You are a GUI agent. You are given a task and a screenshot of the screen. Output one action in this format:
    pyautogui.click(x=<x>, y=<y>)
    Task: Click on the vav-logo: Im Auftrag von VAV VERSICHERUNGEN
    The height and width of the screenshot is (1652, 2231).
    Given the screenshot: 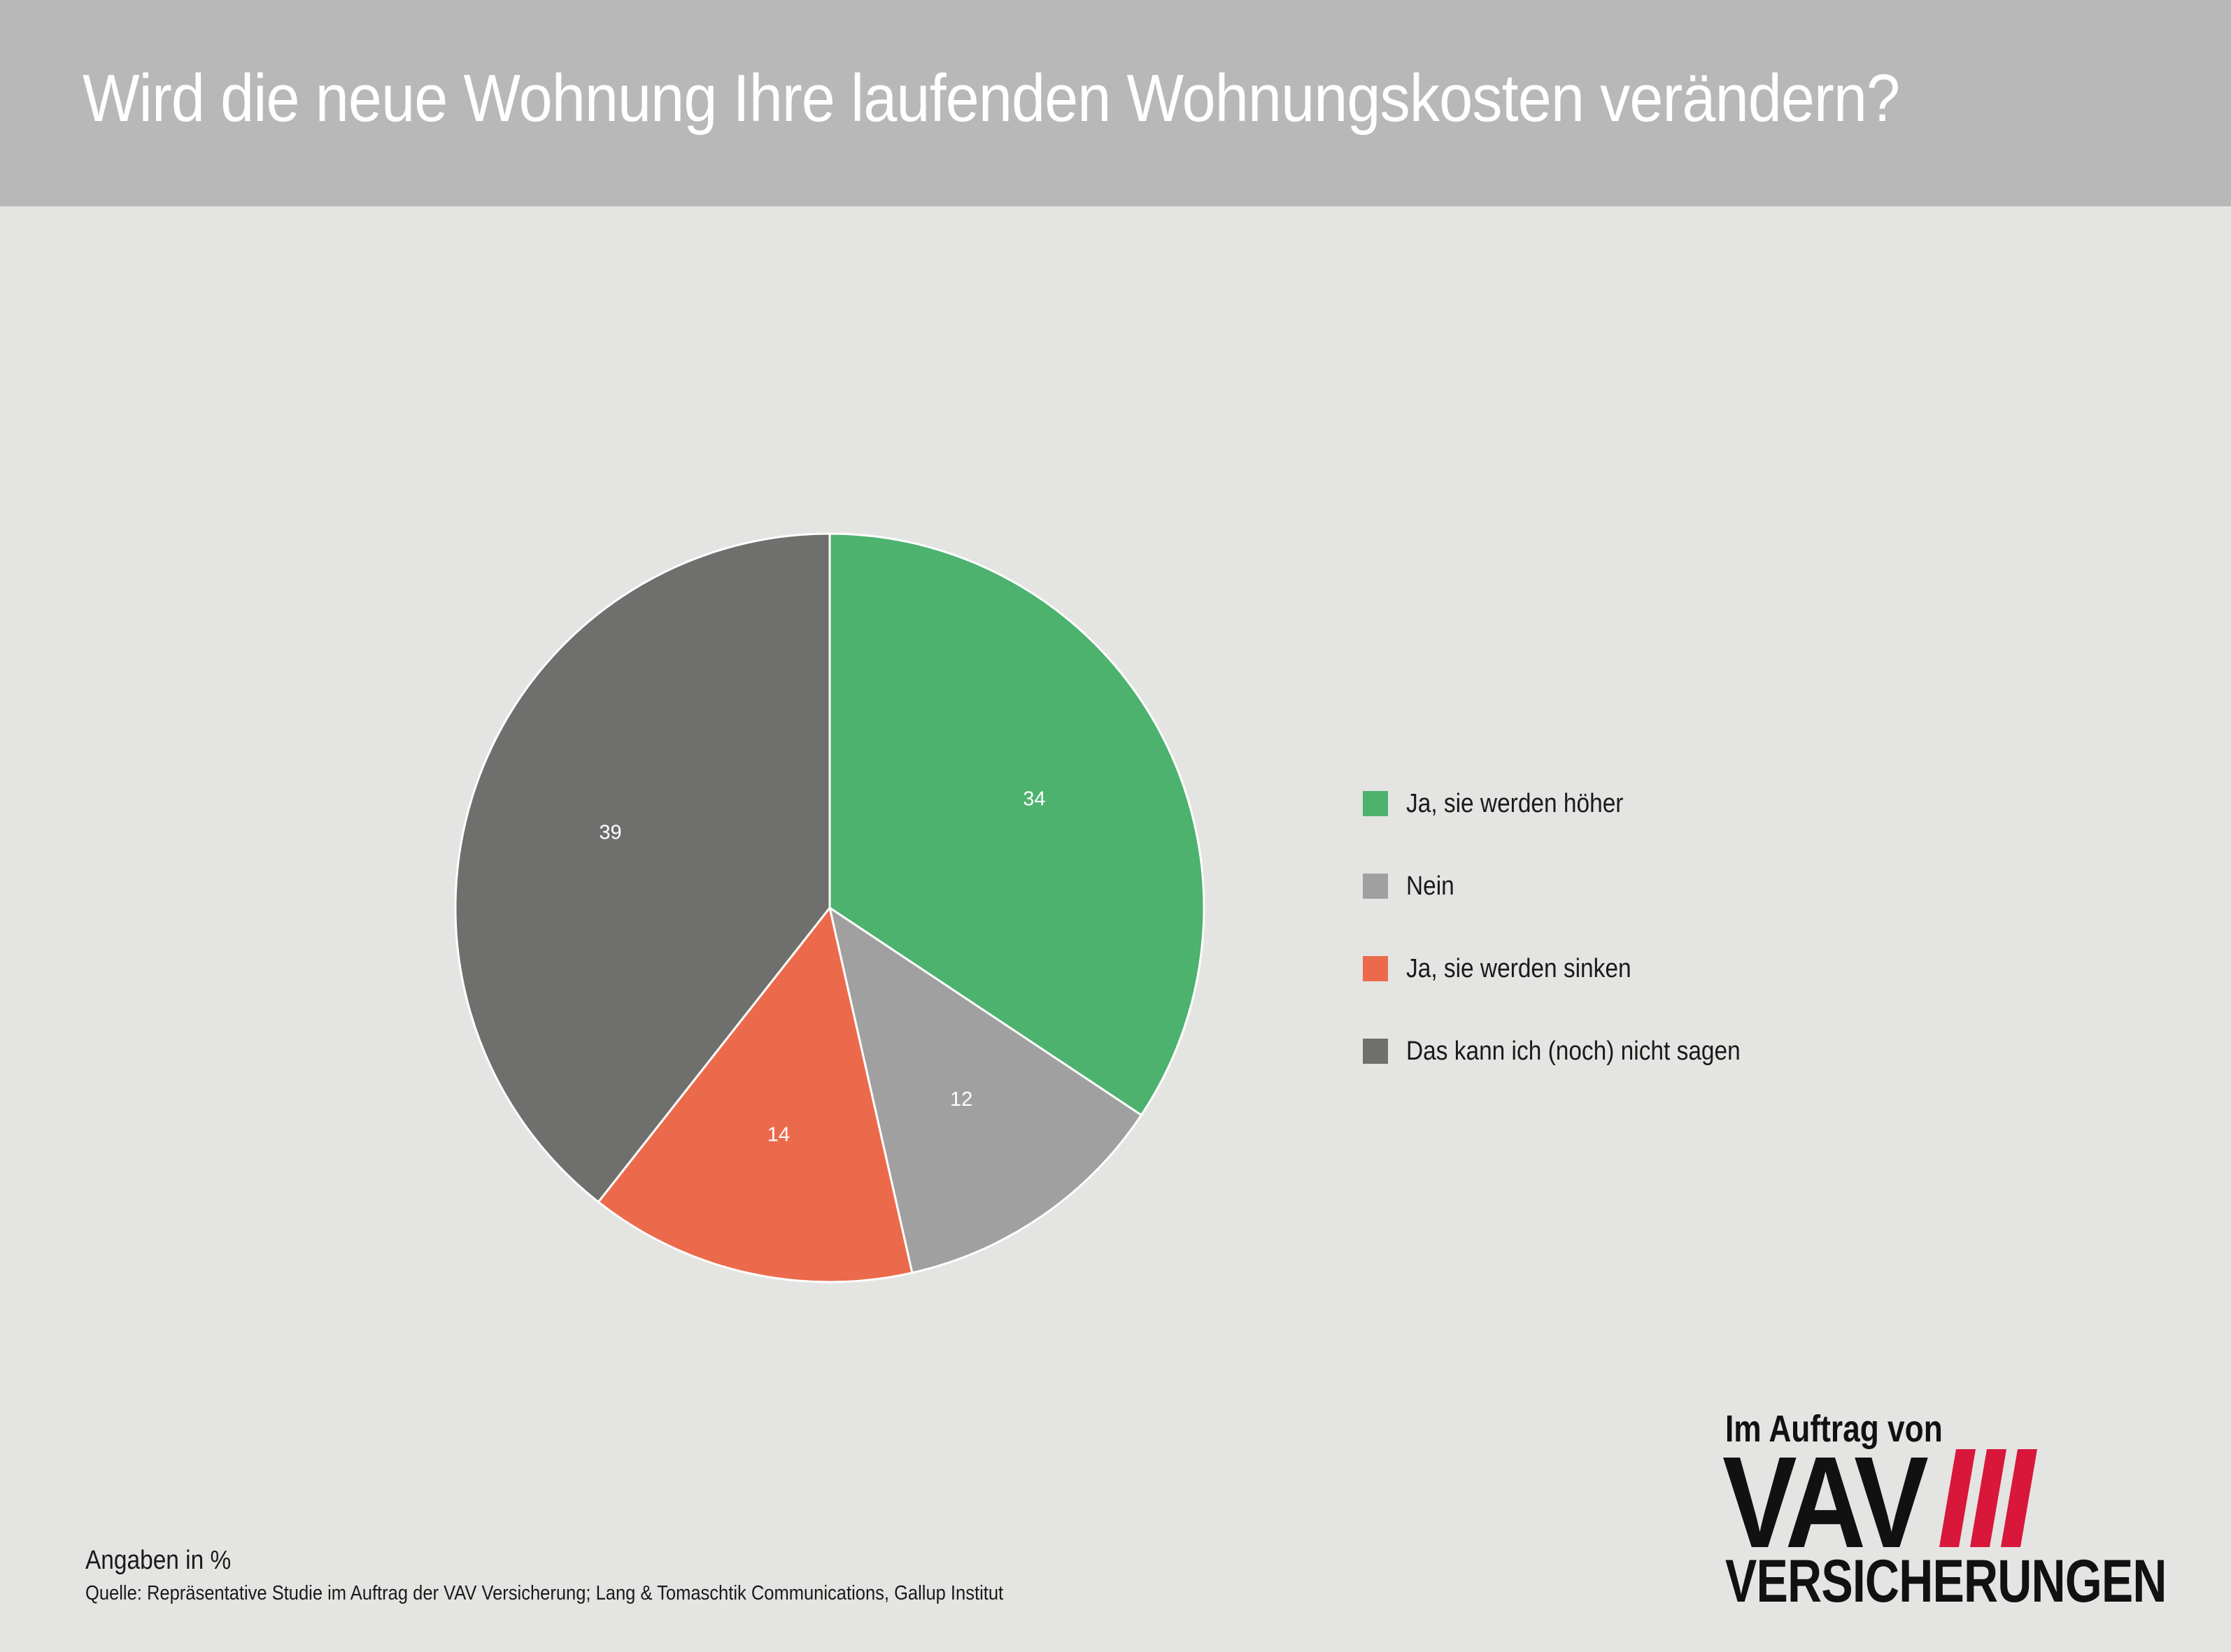 What is the action you would take?
    pyautogui.click(x=1958, y=1511)
    